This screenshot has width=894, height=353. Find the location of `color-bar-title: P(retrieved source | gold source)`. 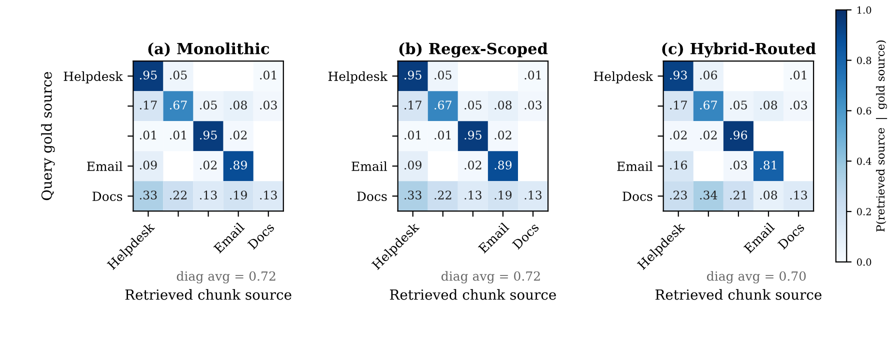

color-bar-title: P(retrieved source | gold source) is located at coordinates (882, 136).